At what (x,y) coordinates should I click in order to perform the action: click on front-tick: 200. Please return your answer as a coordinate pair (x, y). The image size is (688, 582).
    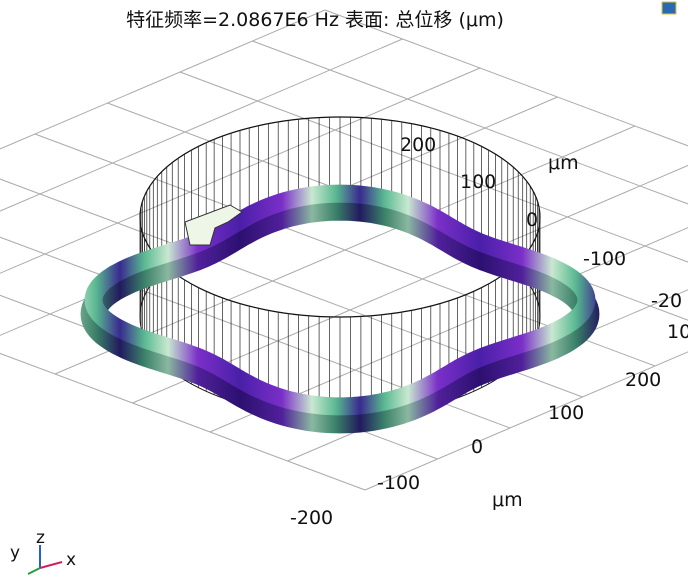
    Looking at the image, I should click on (643, 380).